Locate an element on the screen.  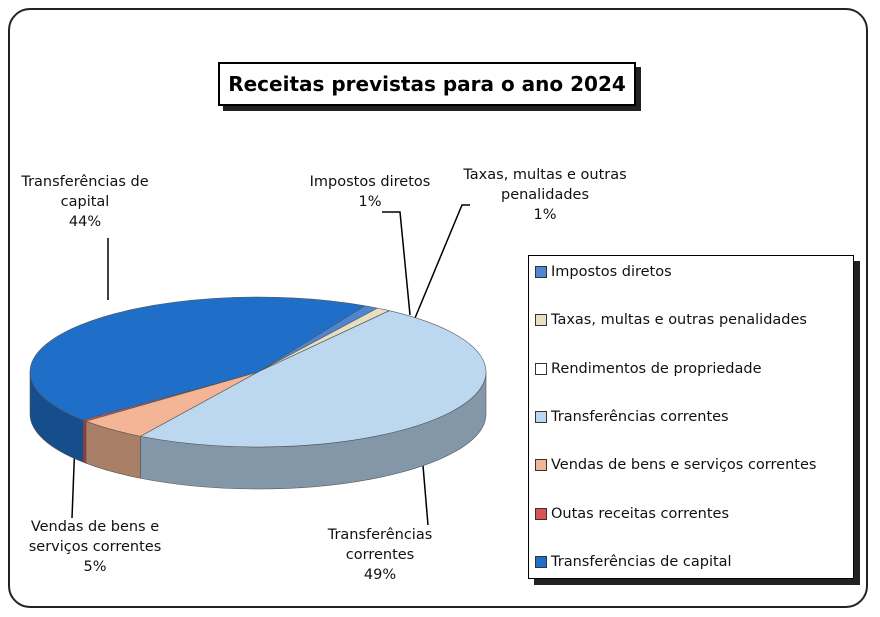
legend-entry: Rendimentos de propriedade is located at coordinates (691, 369).